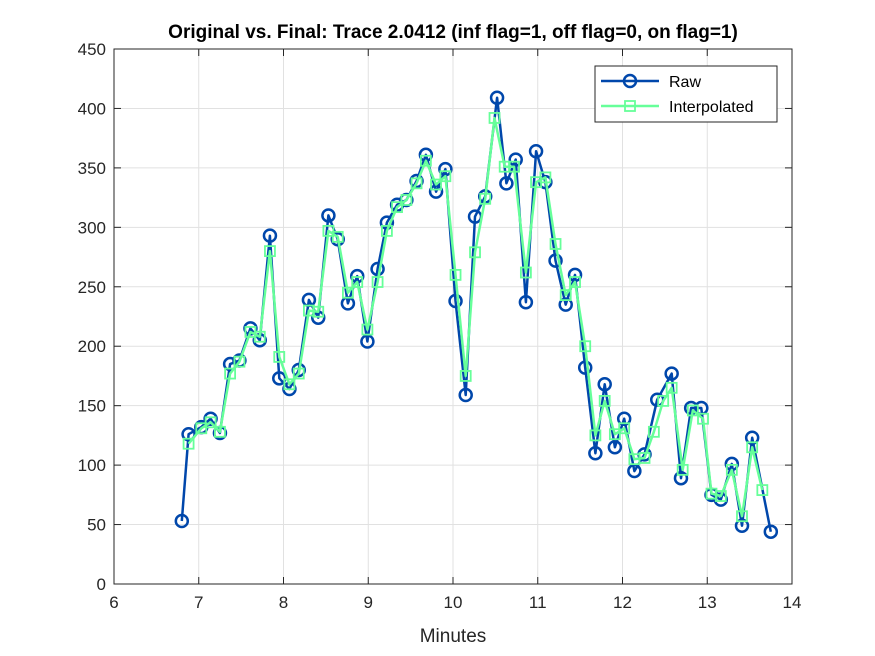  Describe the element at coordinates (711, 107) in the screenshot. I see `legend-interpolated-label: Interpolated` at that location.